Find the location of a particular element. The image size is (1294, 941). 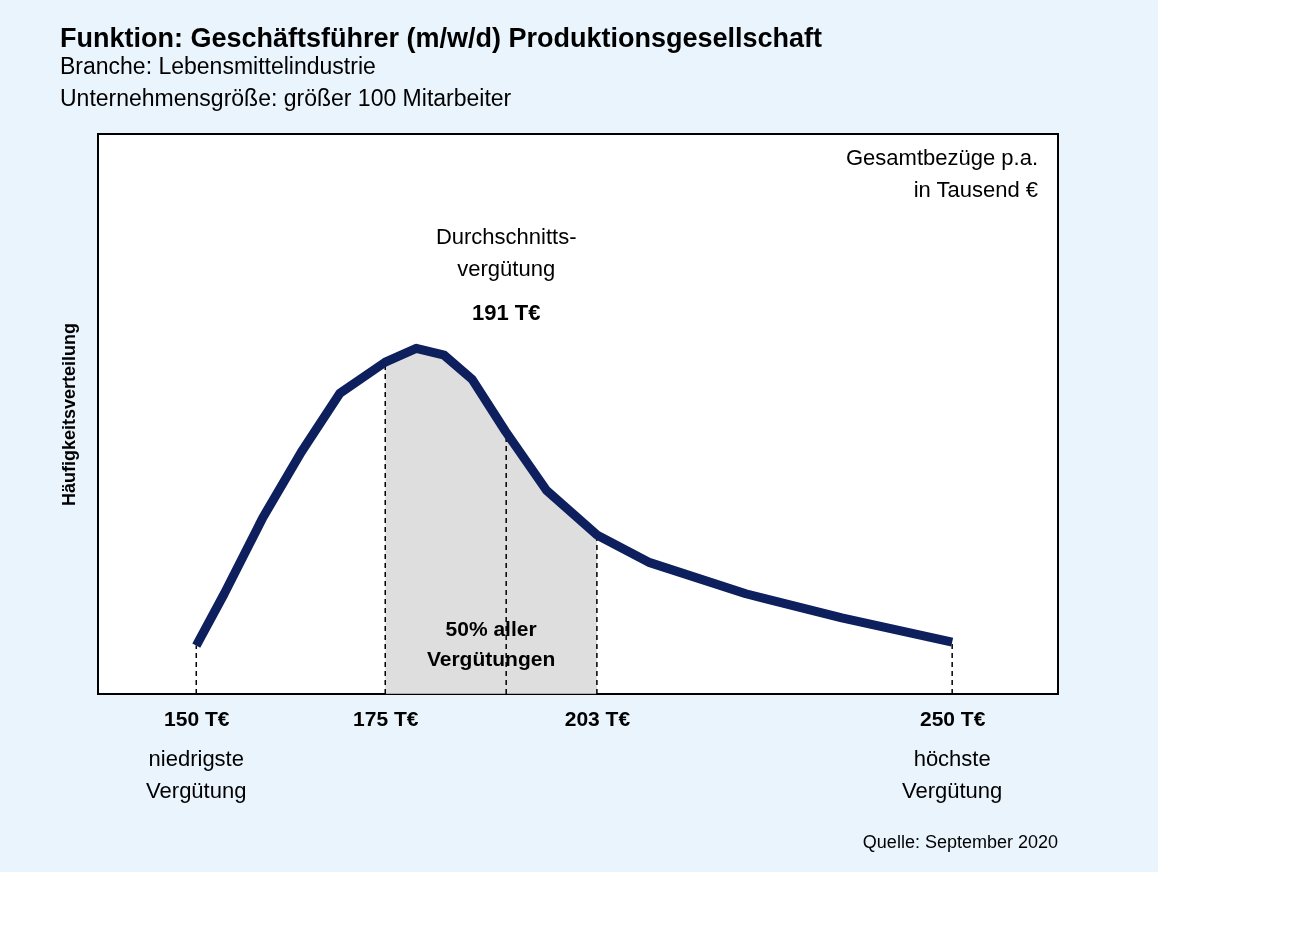

ref-line-label: Durchschnitts- vergütung 191 T€ is located at coordinates (506, 275).